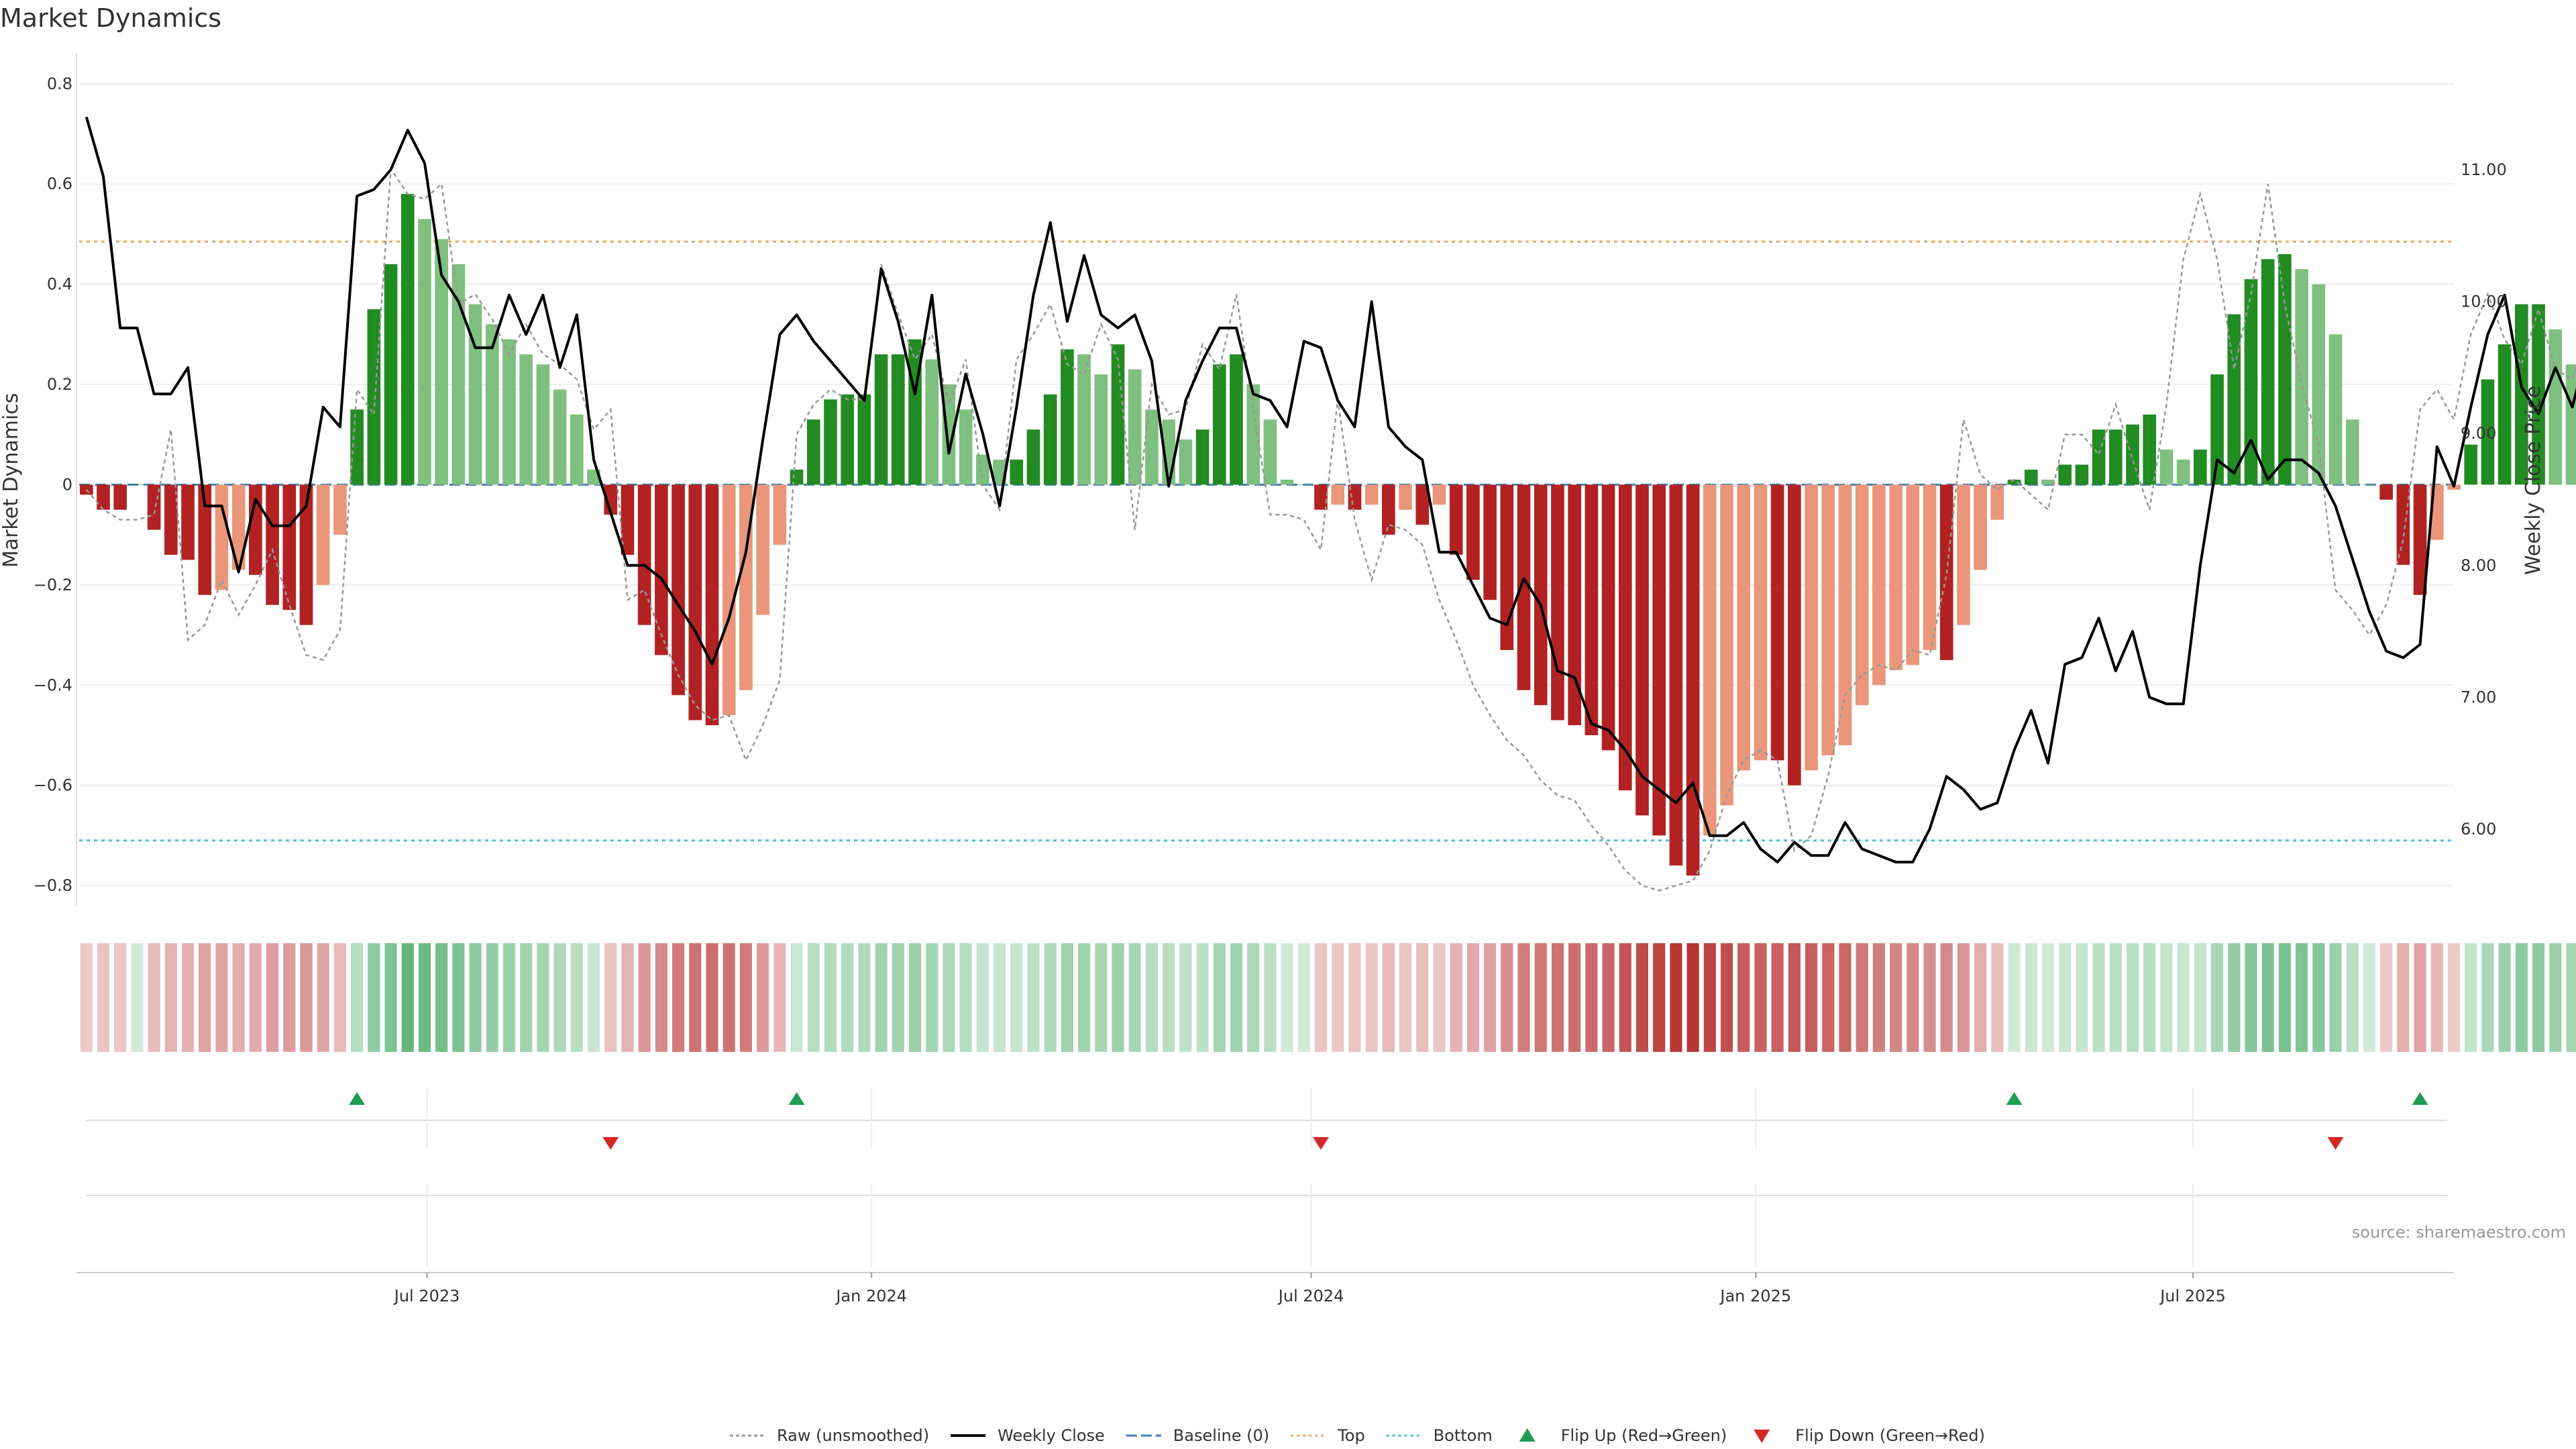 The height and width of the screenshot is (1449, 2576). I want to click on legend-item-baseline: Baseline (0), so click(1197, 1435).